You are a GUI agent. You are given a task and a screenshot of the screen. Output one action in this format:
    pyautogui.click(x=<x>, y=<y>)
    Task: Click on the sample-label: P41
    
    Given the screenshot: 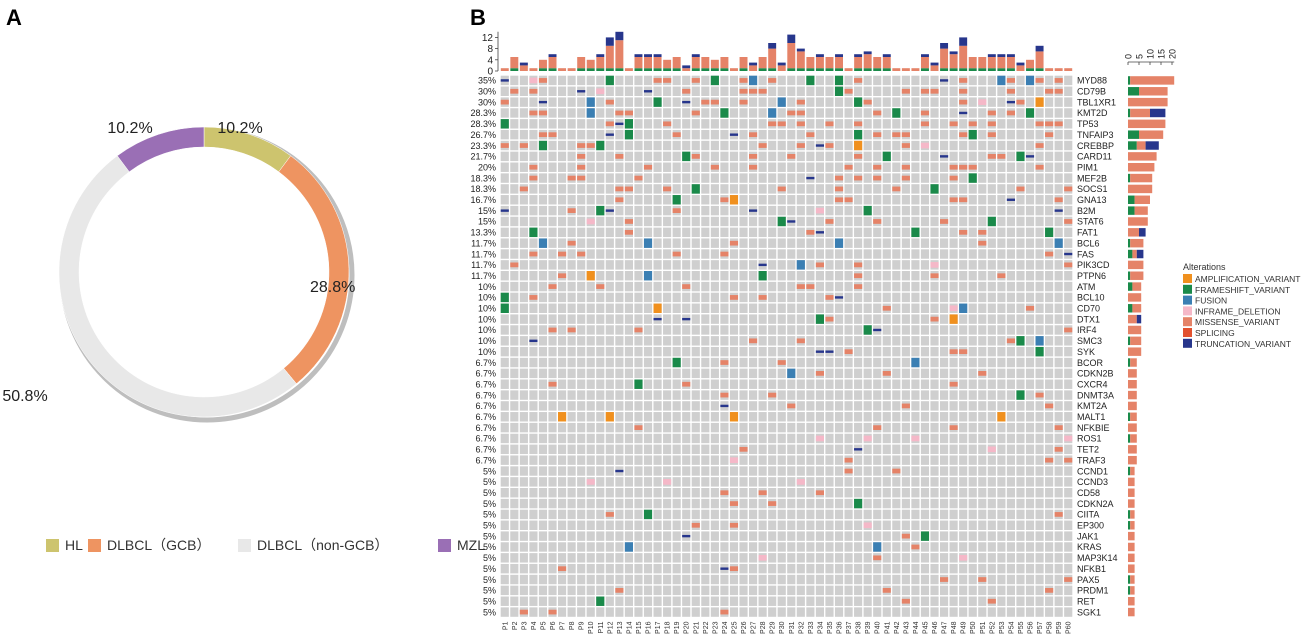 What is the action you would take?
    pyautogui.click(x=887, y=627)
    